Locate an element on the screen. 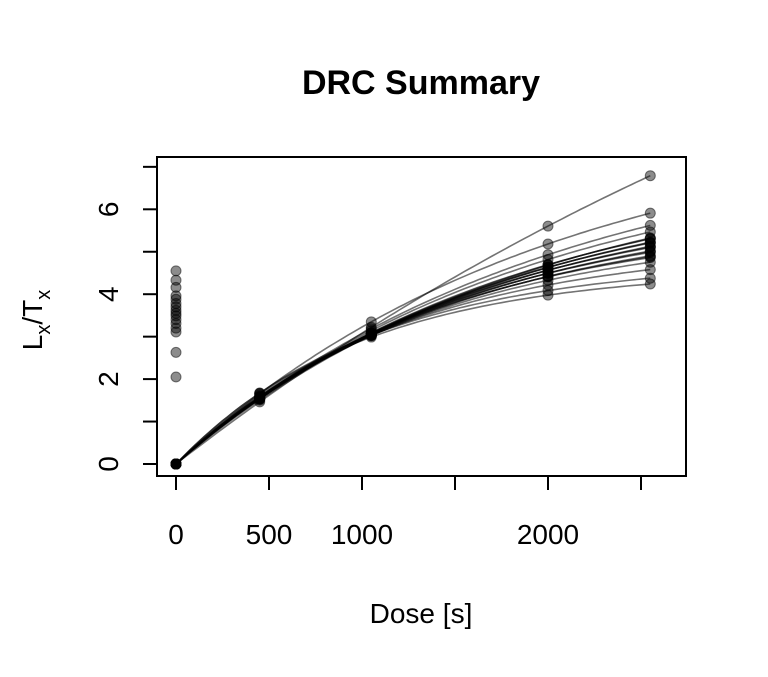 Image resolution: width=768 pixels, height=677 pixels. y-tick-label: 6 is located at coordinates (108, 210).